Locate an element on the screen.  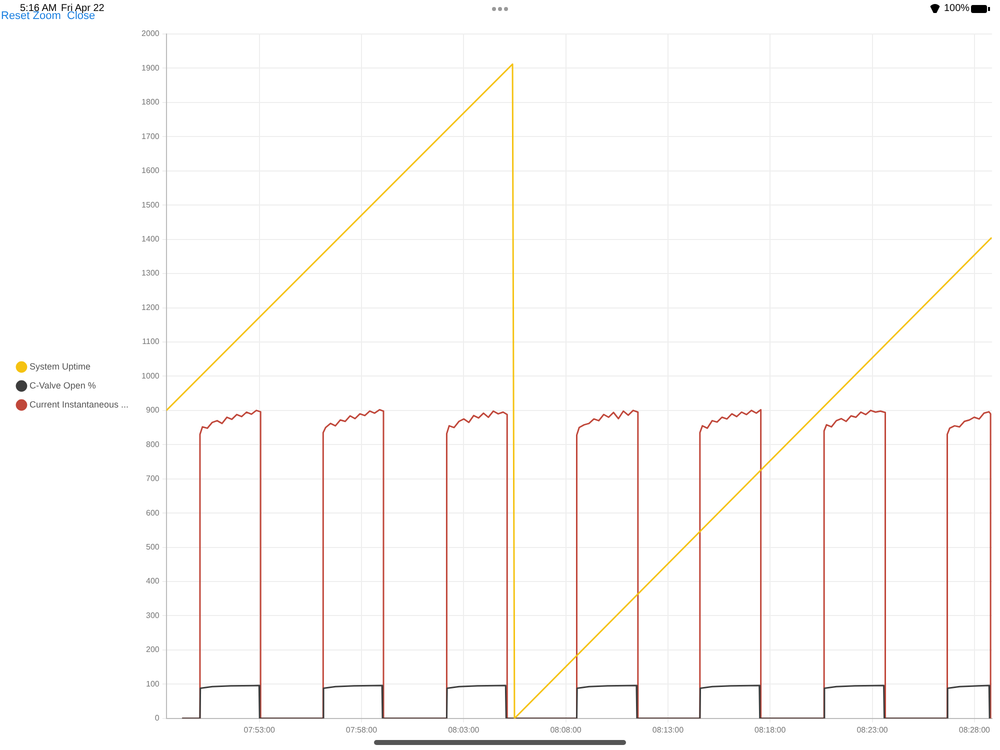
y-tick-label: 200 is located at coordinates (153, 649).